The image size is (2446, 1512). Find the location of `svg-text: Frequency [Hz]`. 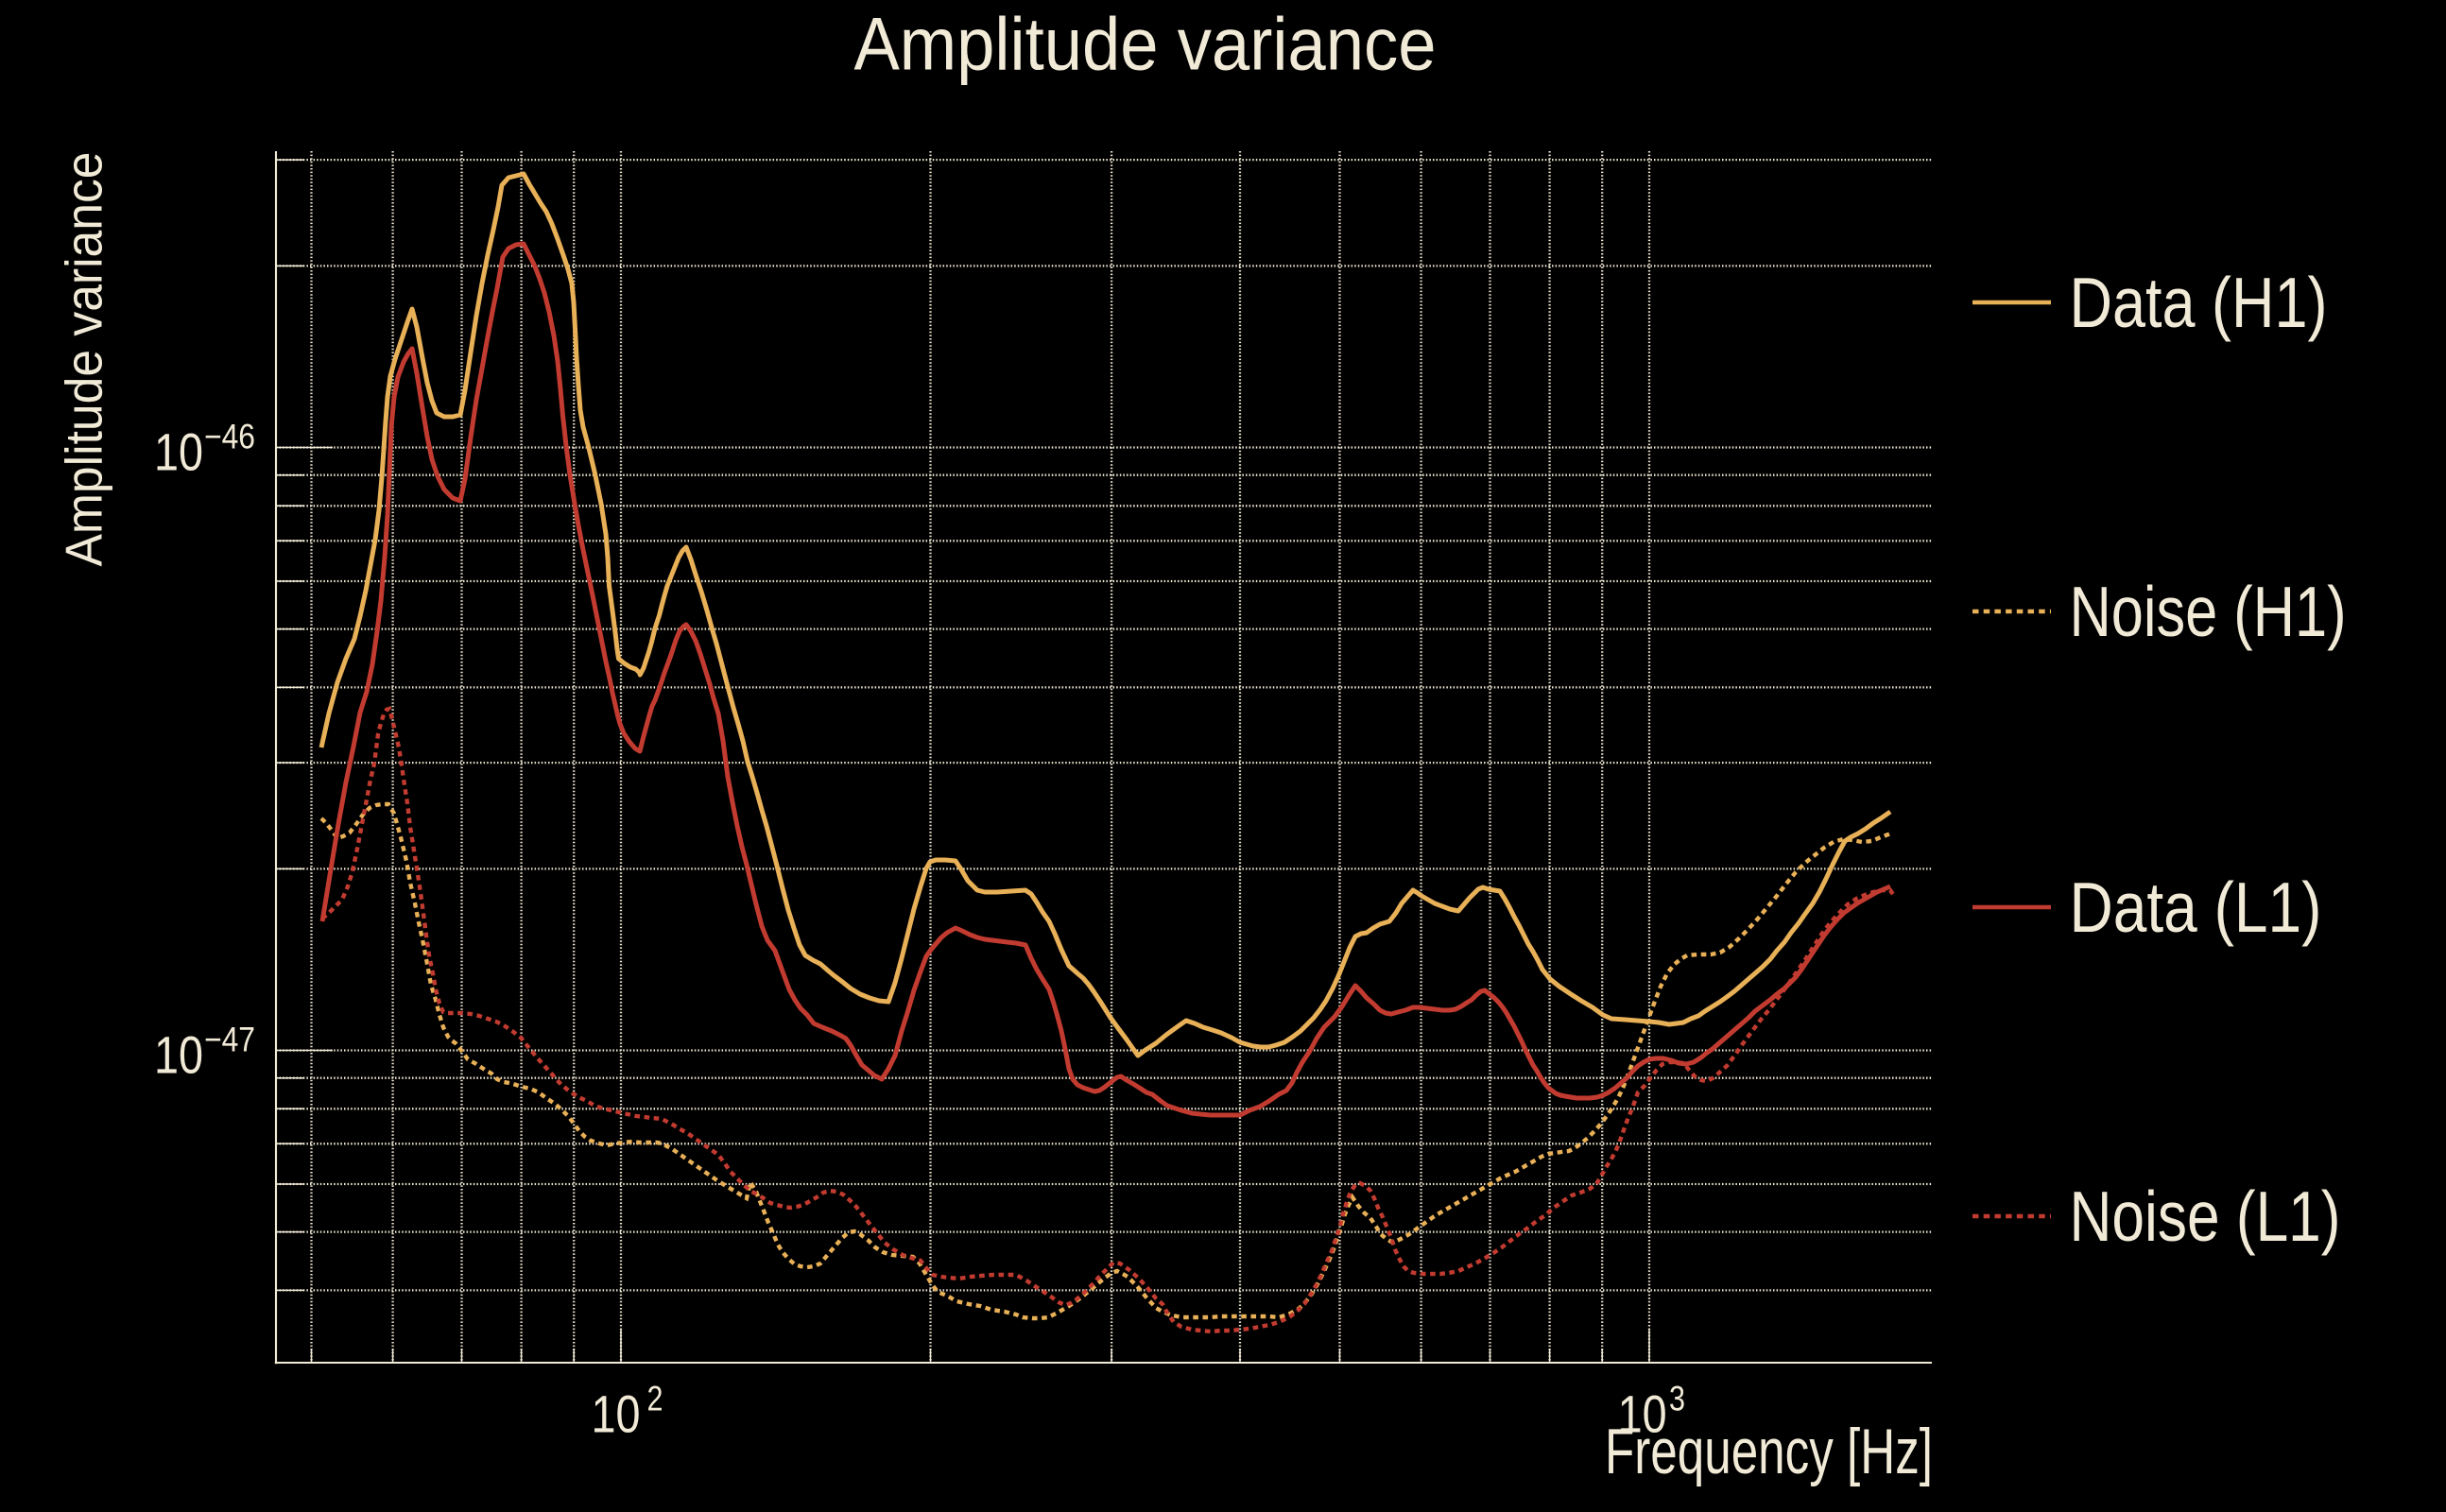

svg-text: Frequency [Hz] is located at coordinates (1769, 1451).